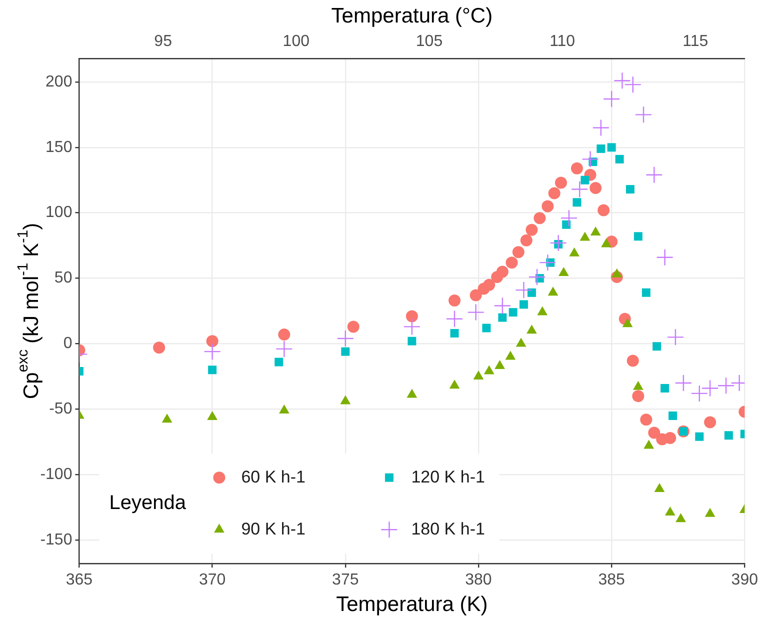  I want to click on x-tick-label: 390, so click(744, 580).